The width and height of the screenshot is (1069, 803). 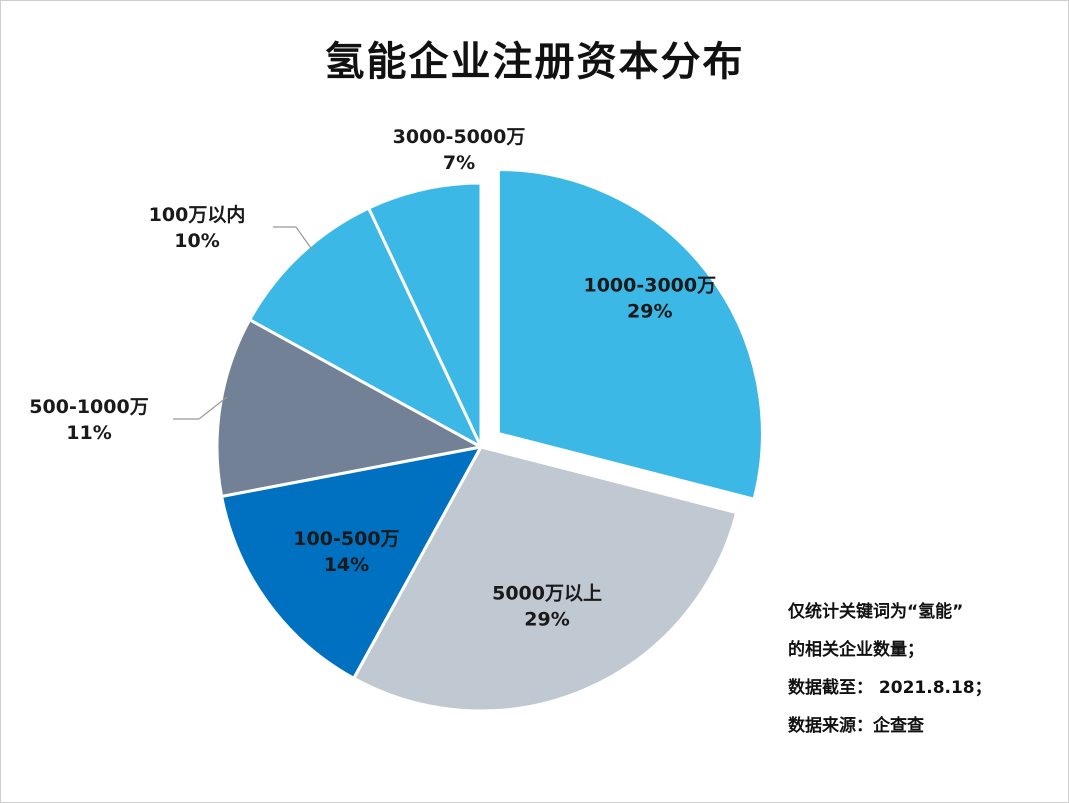 What do you see at coordinates (350, 408) in the screenshot?
I see `pie-slice-500-1000万` at bounding box center [350, 408].